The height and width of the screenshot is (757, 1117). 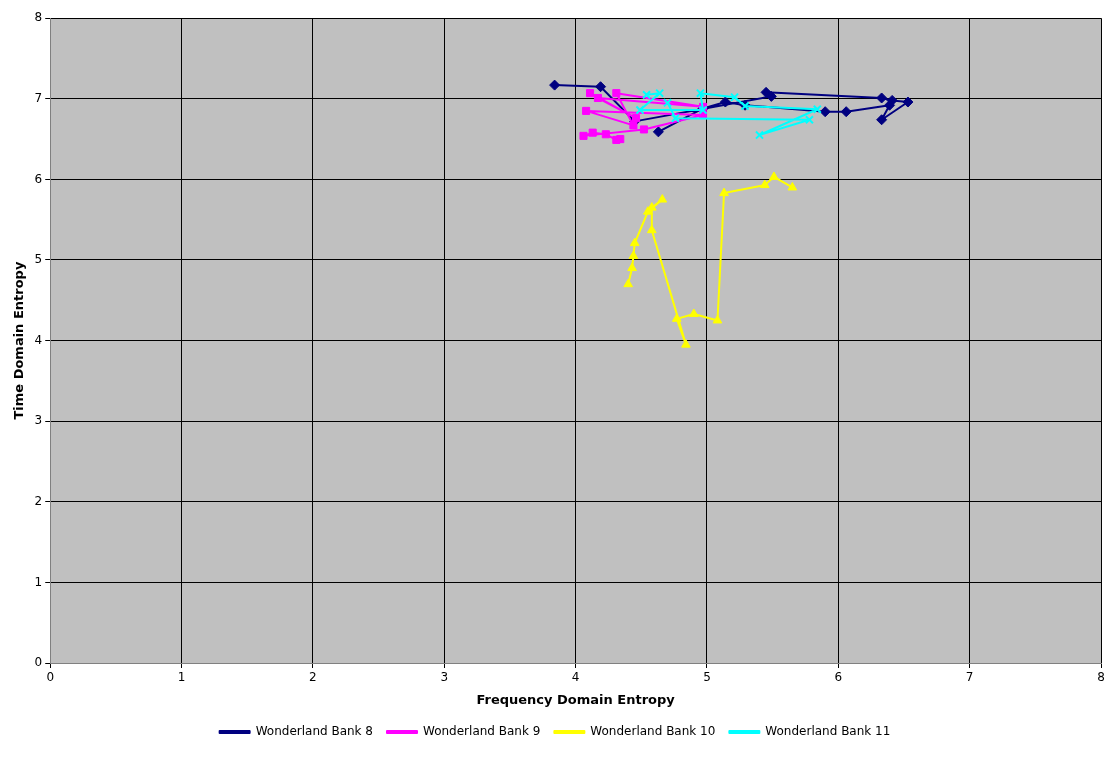 I want to click on y-tick-label: 7, so click(x=38, y=97).